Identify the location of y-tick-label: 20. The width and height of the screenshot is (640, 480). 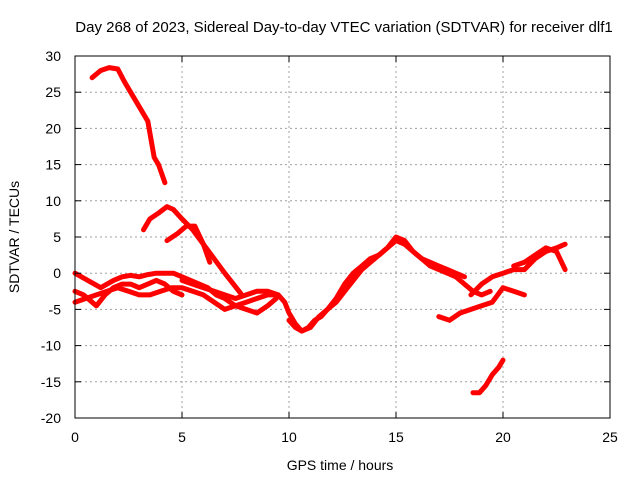
(53, 128).